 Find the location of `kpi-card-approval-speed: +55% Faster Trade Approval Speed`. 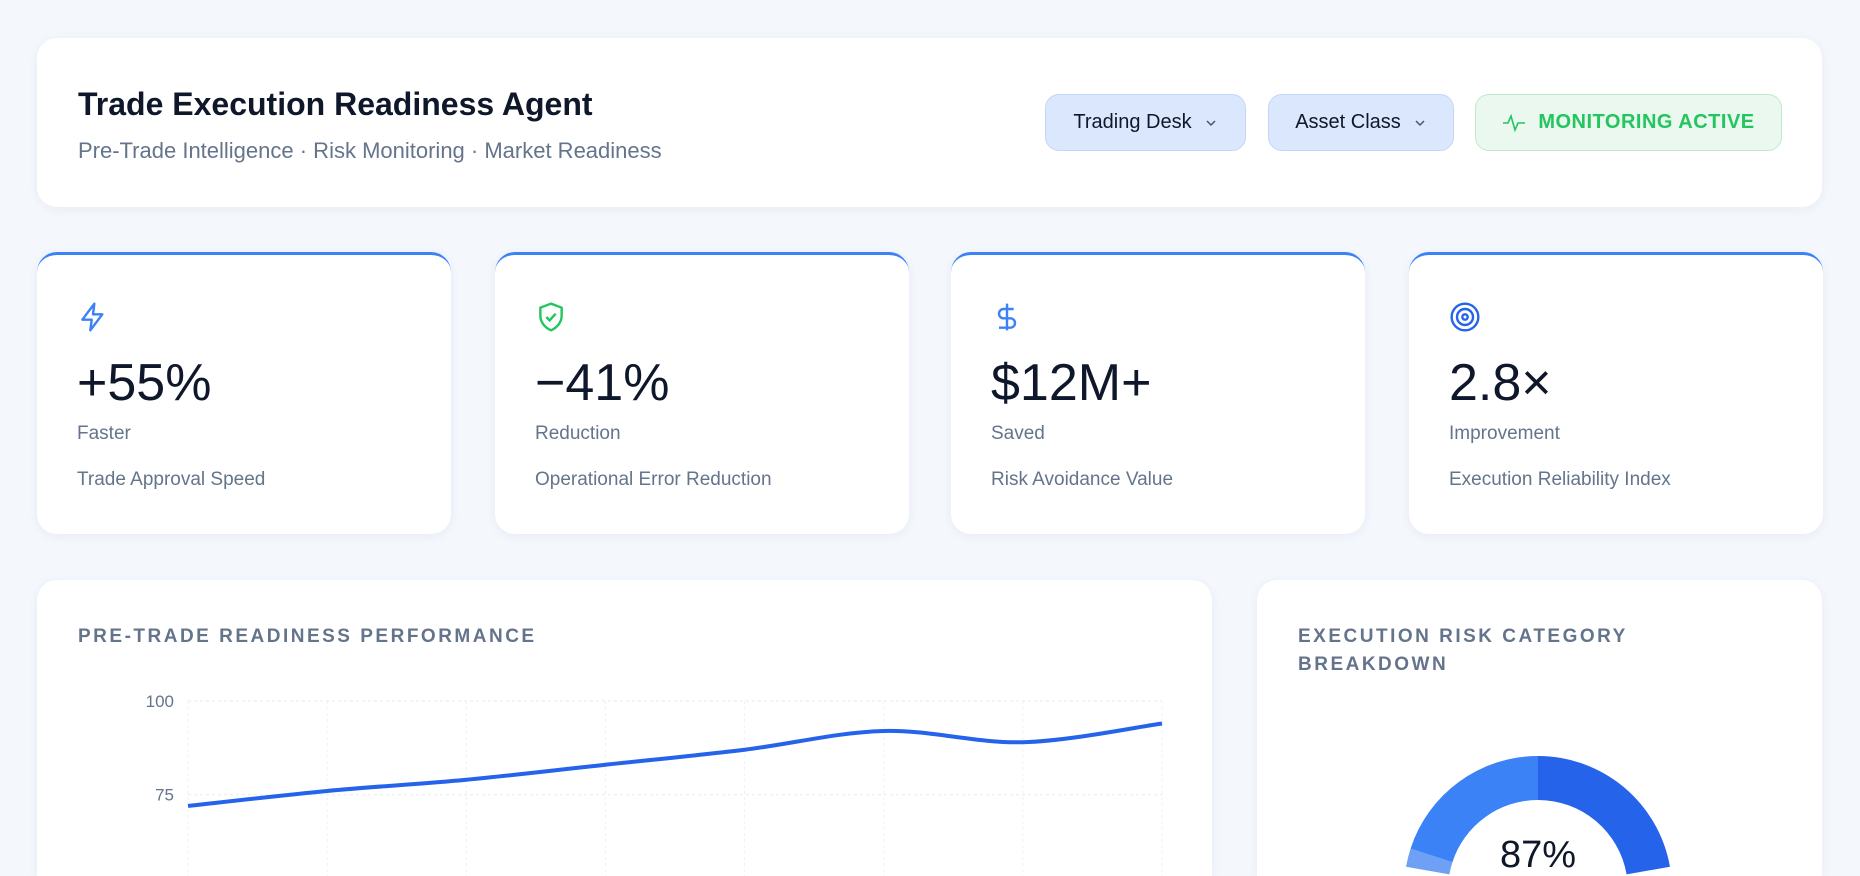

kpi-card-approval-speed: +55% Faster Trade Approval Speed is located at coordinates (244, 393).